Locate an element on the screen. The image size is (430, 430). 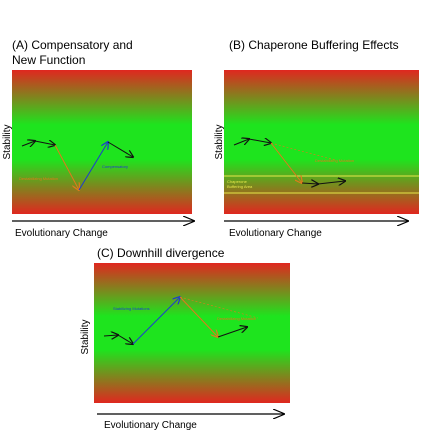
panel-c-destabilizing-label: Destabilizing Mutation is located at coordinates (236, 318).